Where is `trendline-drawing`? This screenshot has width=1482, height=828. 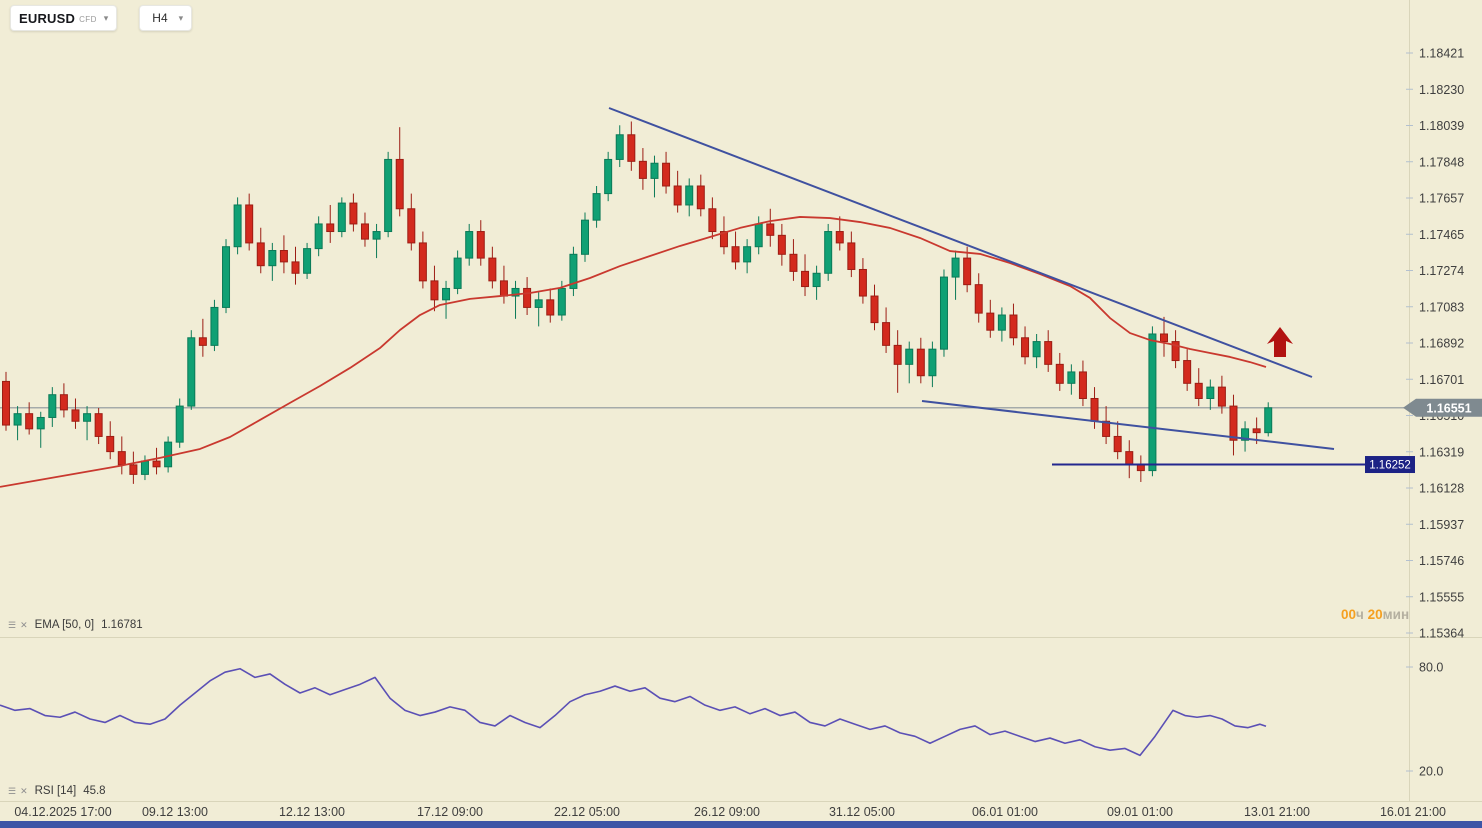 trendline-drawing is located at coordinates (1128, 425).